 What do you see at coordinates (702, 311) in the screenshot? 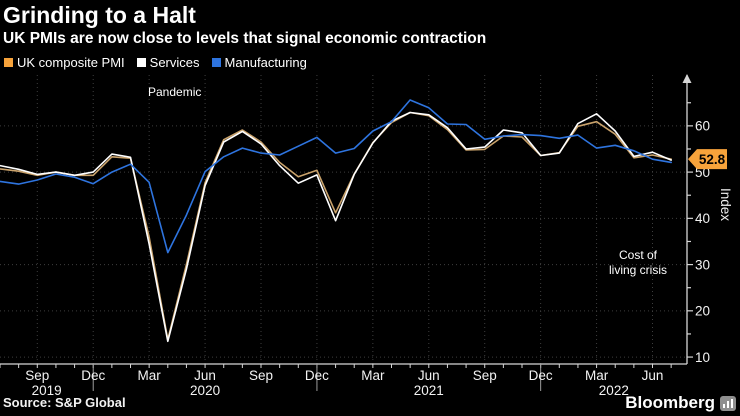
I see `y-tick-label: 20` at bounding box center [702, 311].